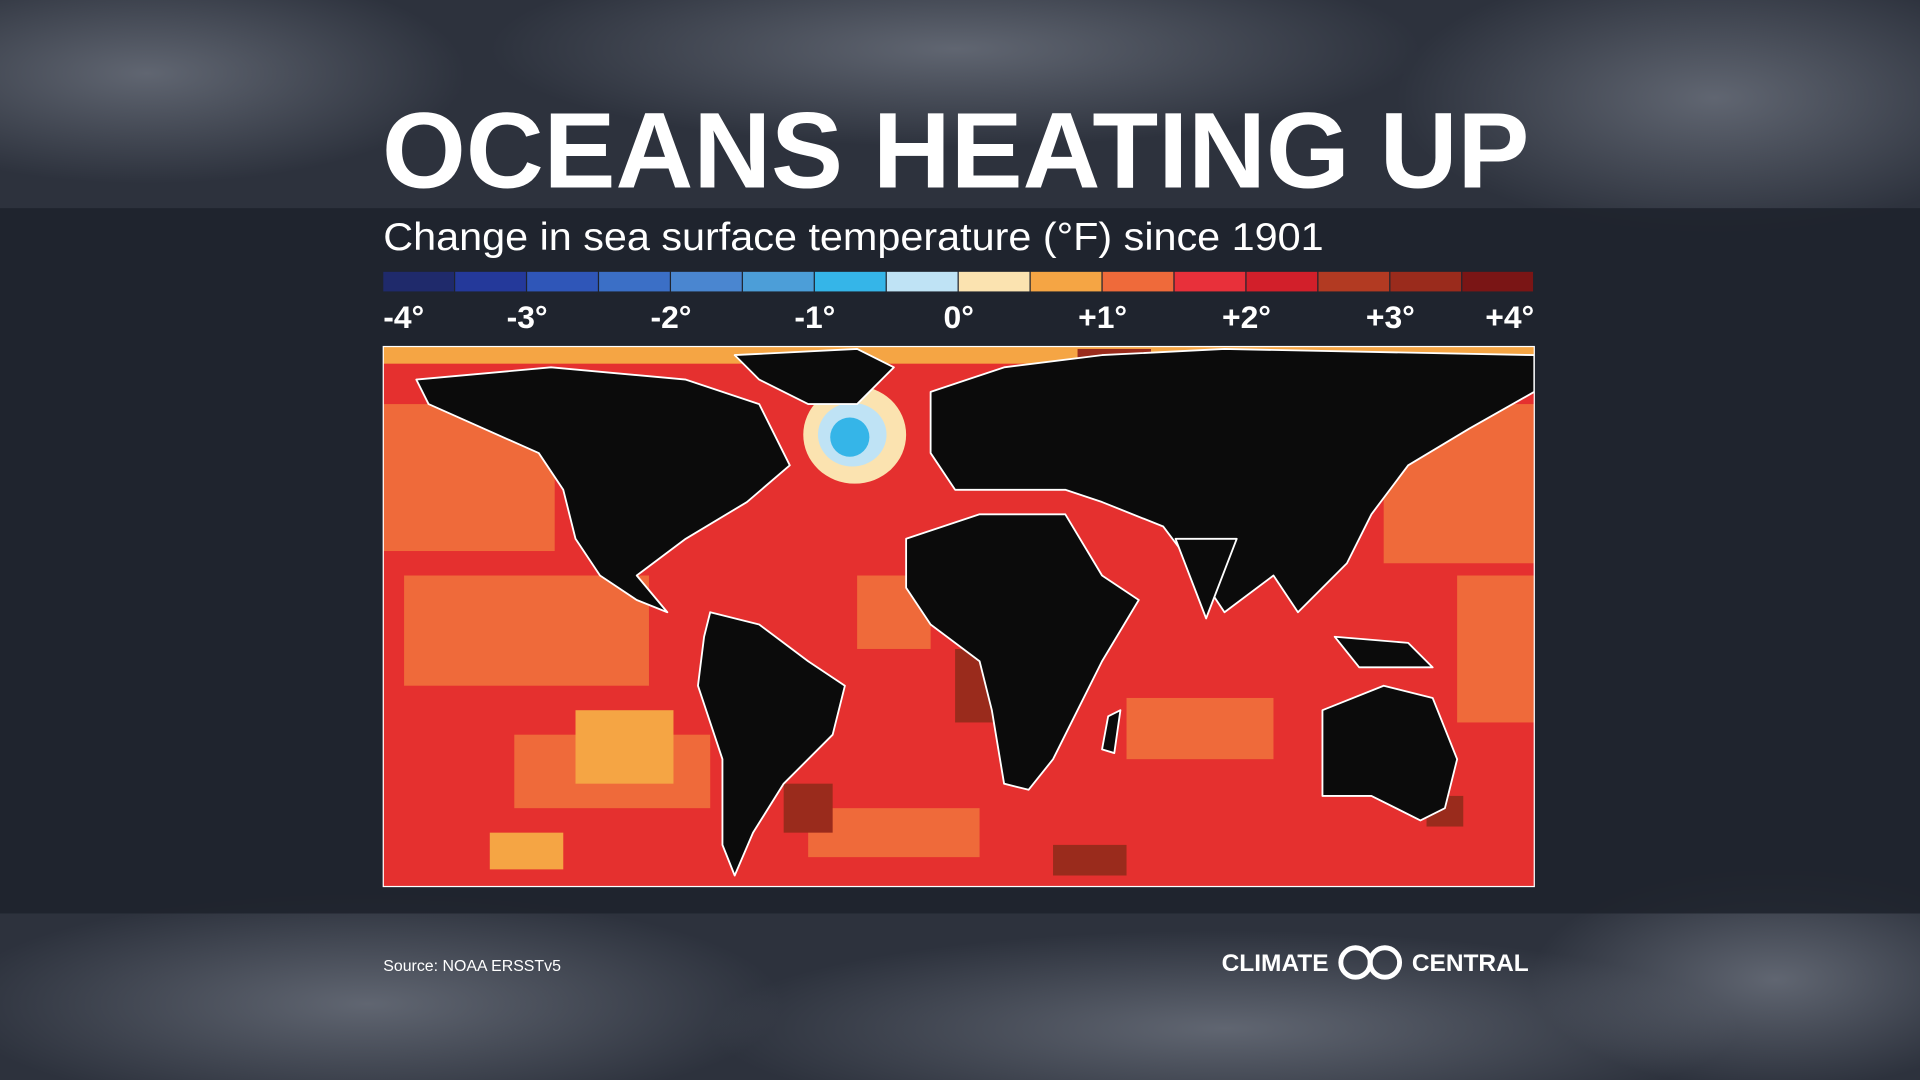  I want to click on color-scale: -4° -3° -2° -1° 0° +1° +2° +3° +4°, so click(958, 303).